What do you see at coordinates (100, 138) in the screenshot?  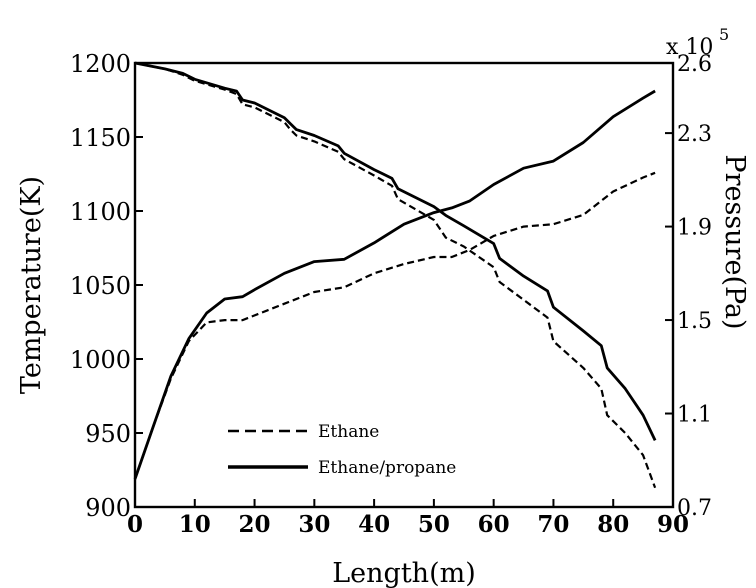 I see `y-tick-label: 1150` at bounding box center [100, 138].